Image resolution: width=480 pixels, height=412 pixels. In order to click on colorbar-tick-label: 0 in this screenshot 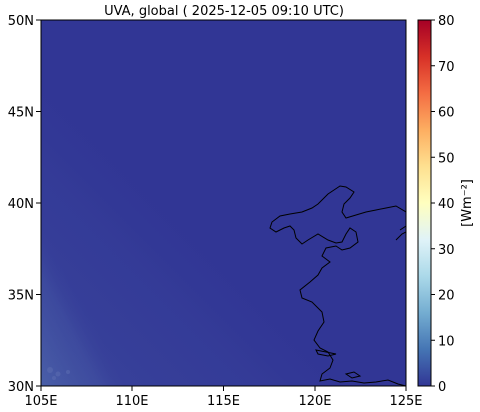, I will do `click(442, 387)`.